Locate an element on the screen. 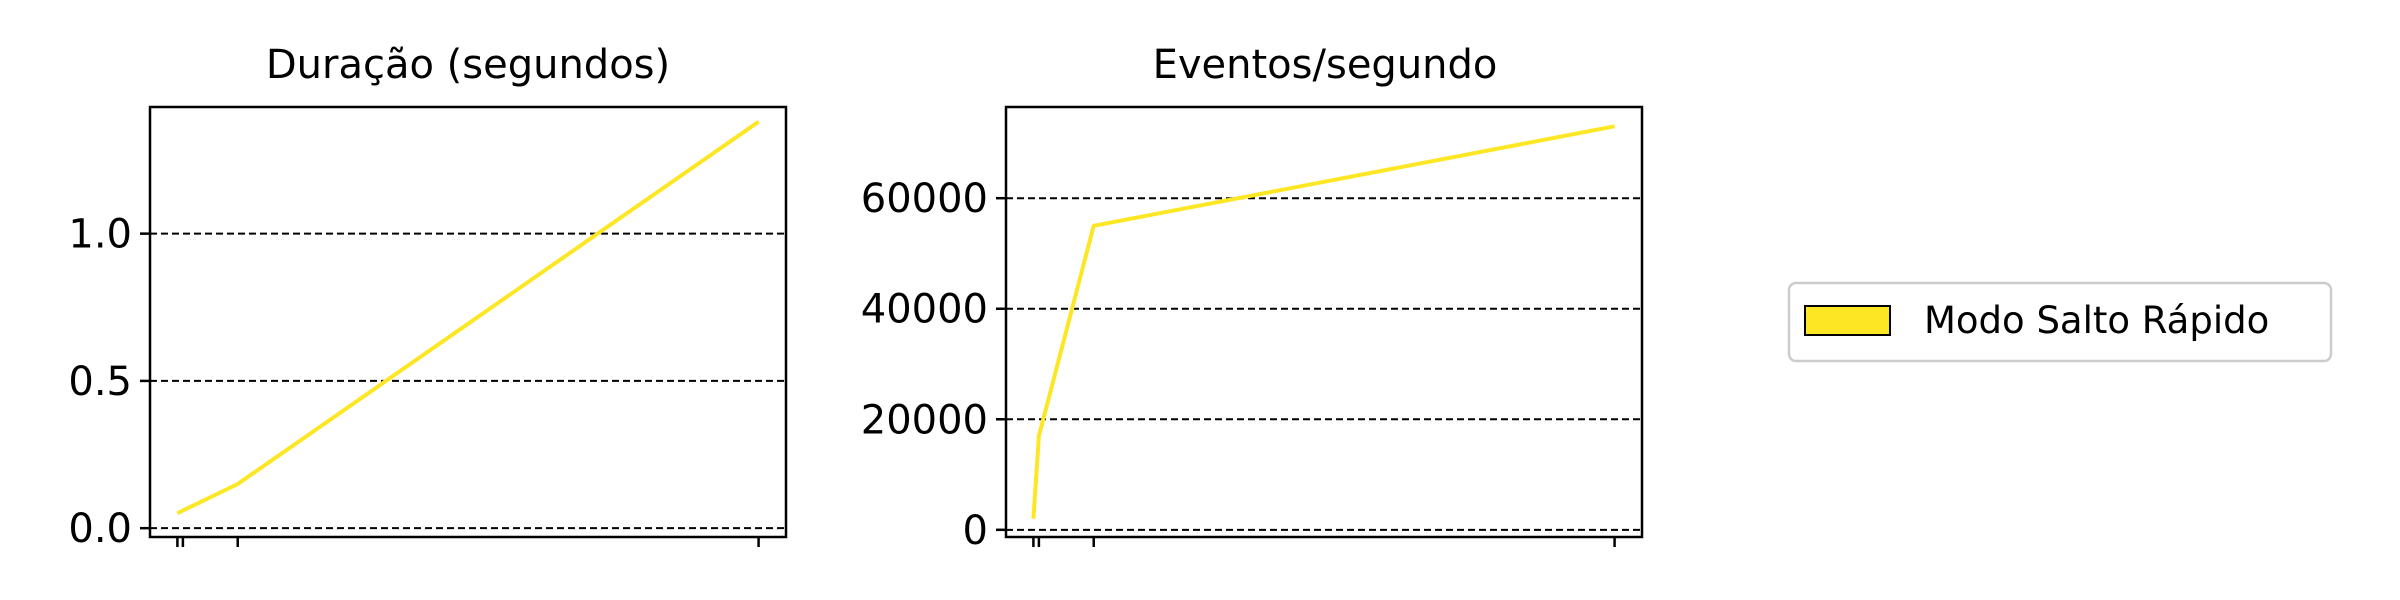 This screenshot has height=600, width=2400. chart-title: Duração (segundos) is located at coordinates (468, 65).